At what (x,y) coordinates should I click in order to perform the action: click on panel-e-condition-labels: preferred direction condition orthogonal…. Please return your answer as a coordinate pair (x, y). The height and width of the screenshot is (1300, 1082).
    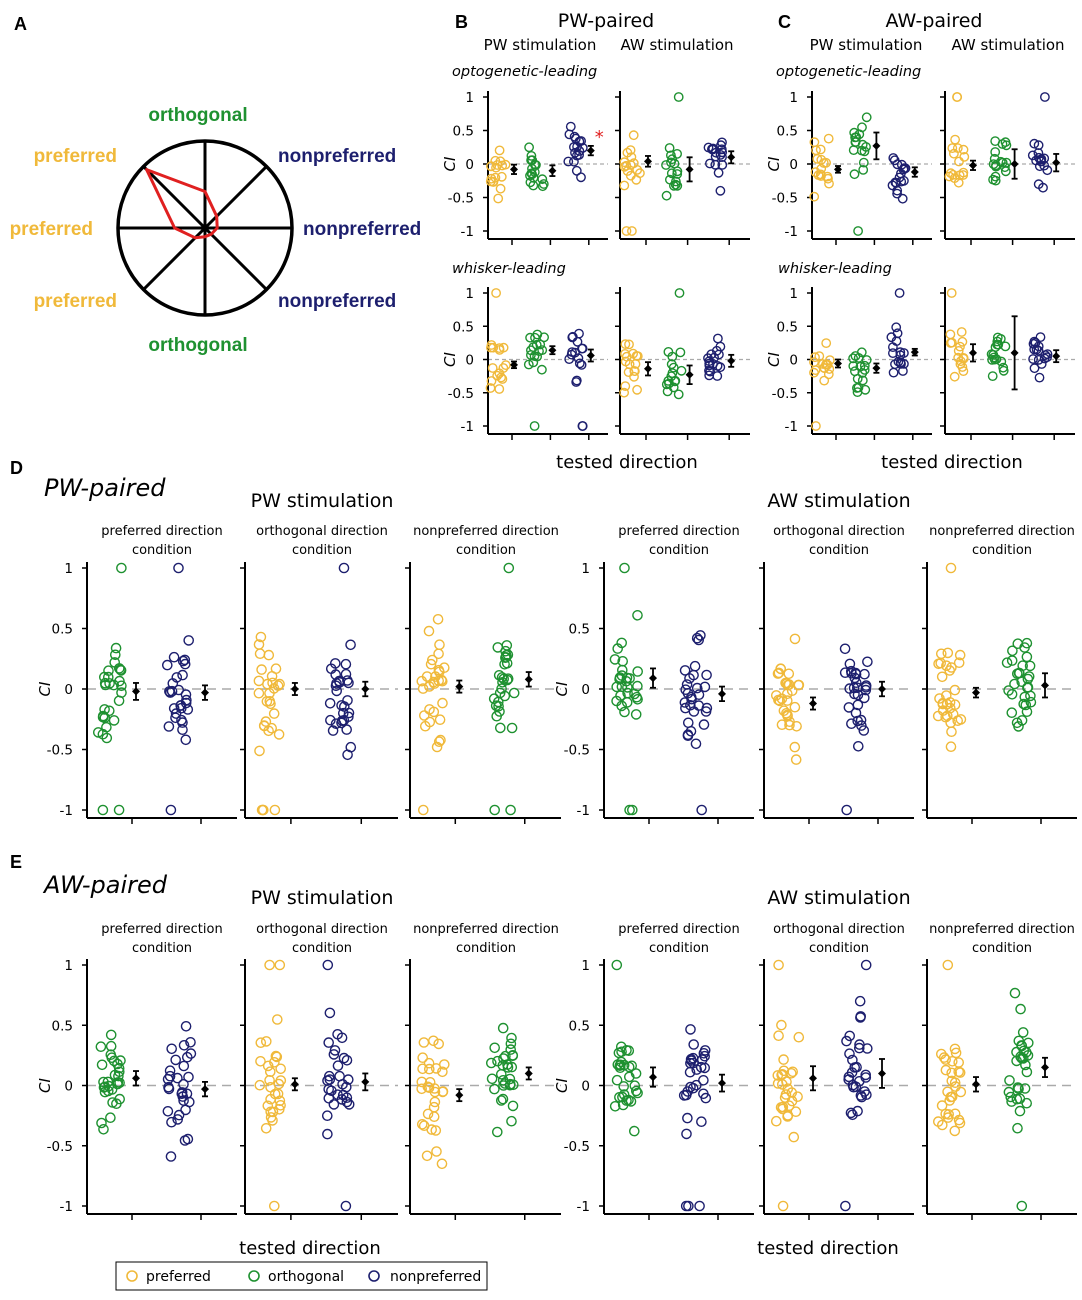
    Looking at the image, I should click on (588, 939).